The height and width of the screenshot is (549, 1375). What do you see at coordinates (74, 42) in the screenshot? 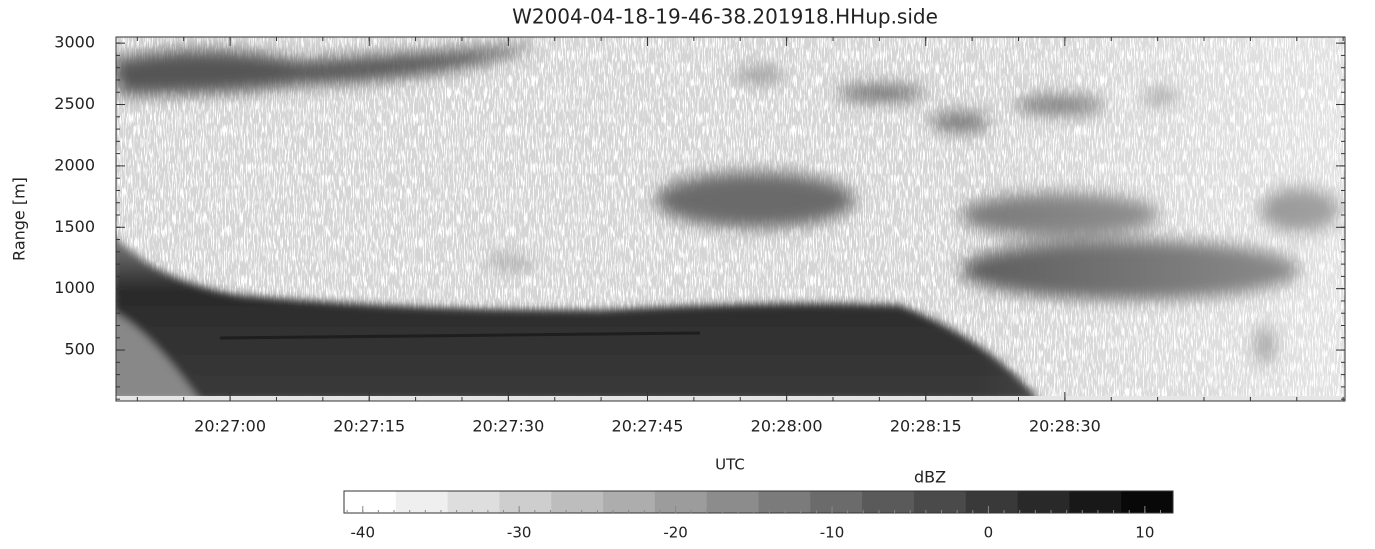
I see `y-tick-label: 3000` at bounding box center [74, 42].